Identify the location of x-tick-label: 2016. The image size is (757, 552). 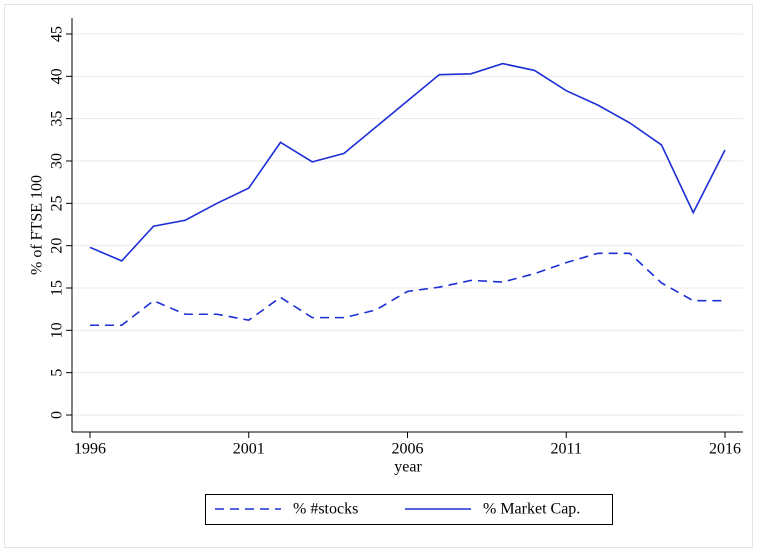
(725, 449).